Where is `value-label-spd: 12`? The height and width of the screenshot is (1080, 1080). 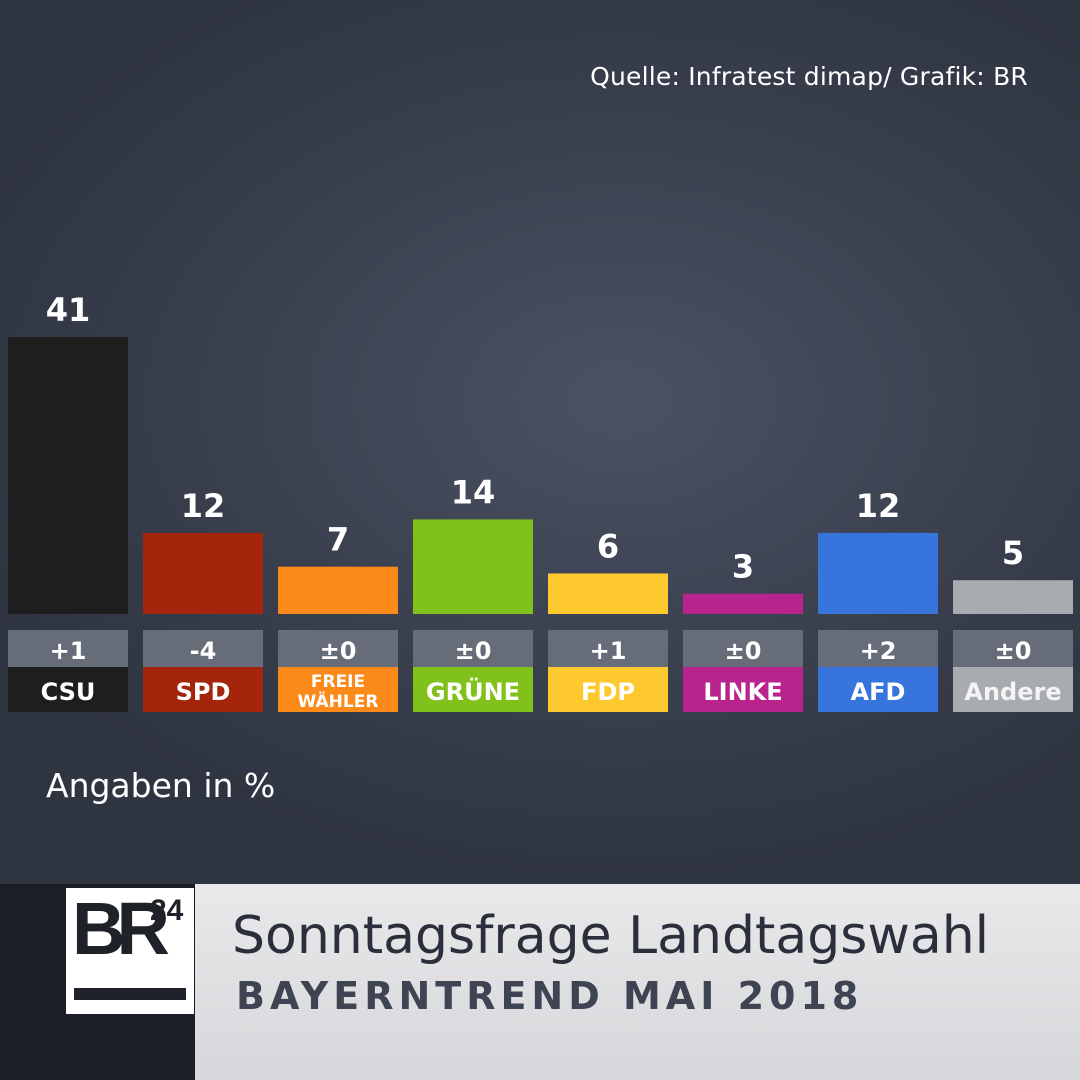
value-label-spd: 12 is located at coordinates (203, 506).